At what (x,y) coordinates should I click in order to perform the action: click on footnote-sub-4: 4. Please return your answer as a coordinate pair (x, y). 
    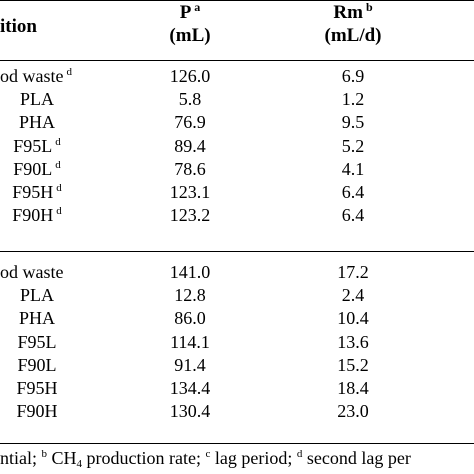
    Looking at the image, I should click on (79, 464).